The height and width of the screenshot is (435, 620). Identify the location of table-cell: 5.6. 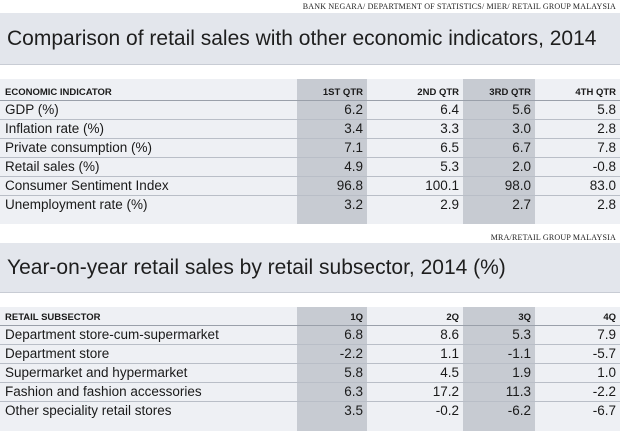
(499, 110).